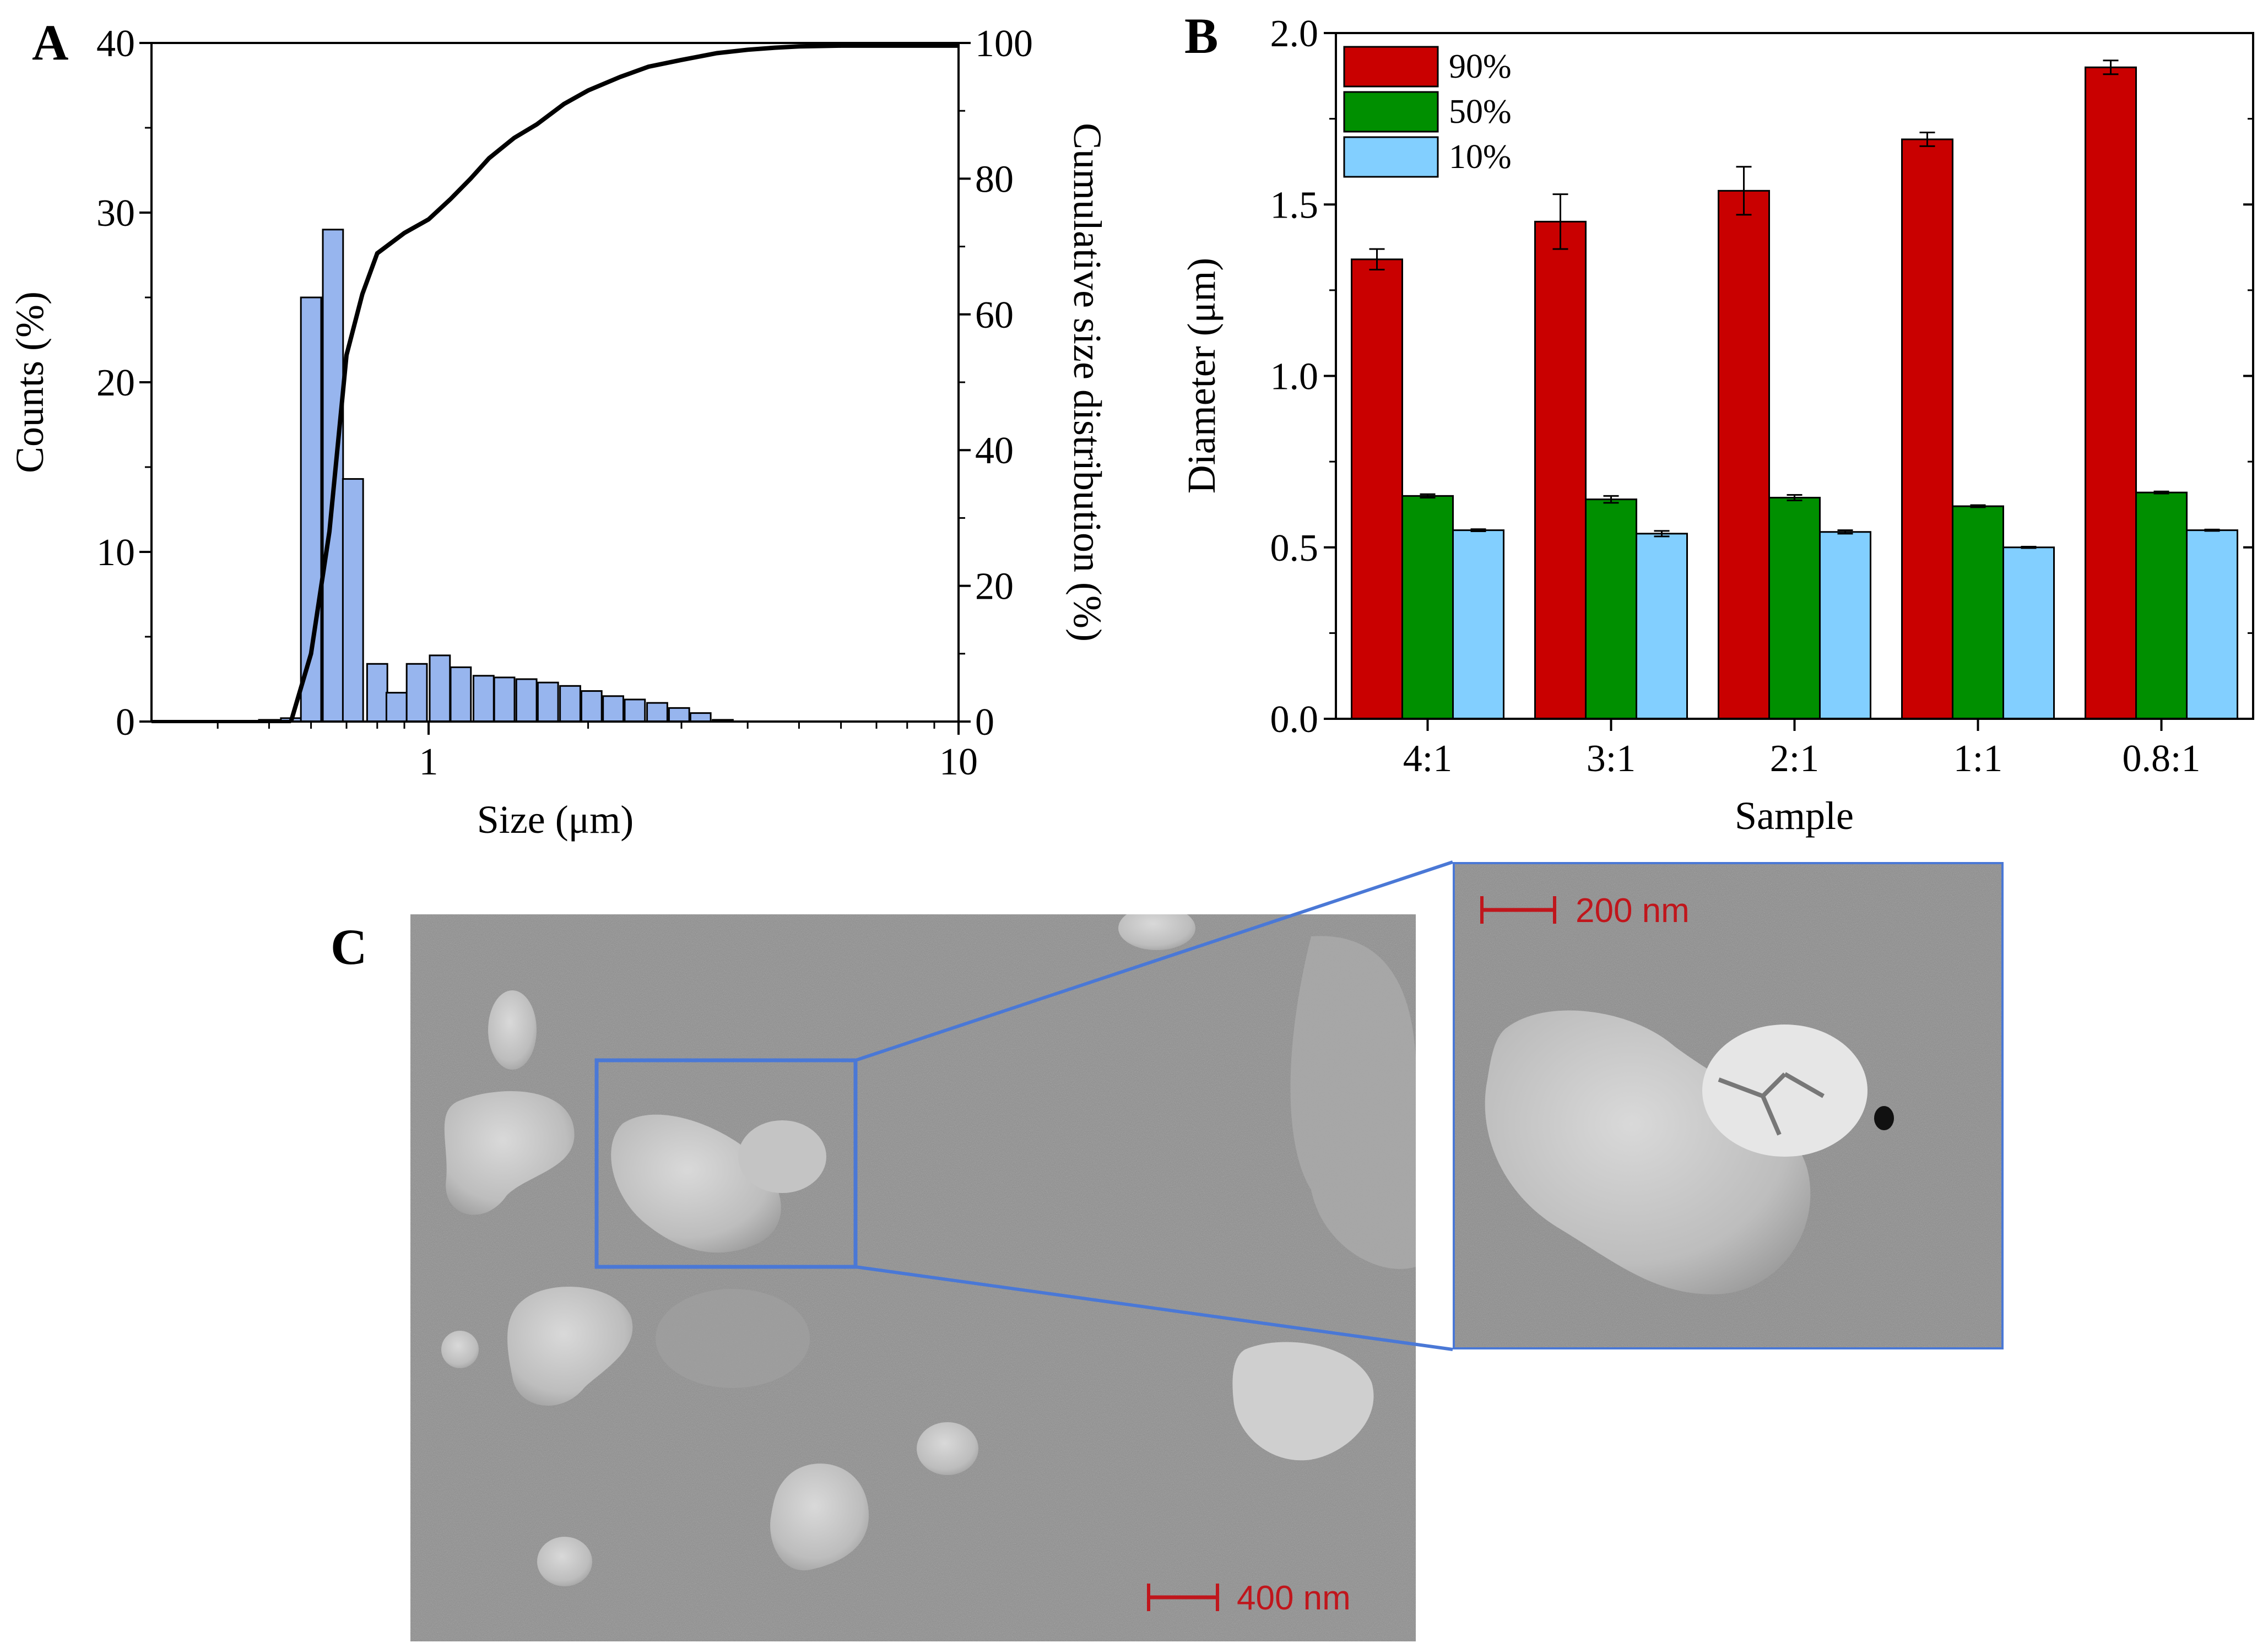  What do you see at coordinates (555, 820) in the screenshot?
I see `a-xlabel: Size (μm)` at bounding box center [555, 820].